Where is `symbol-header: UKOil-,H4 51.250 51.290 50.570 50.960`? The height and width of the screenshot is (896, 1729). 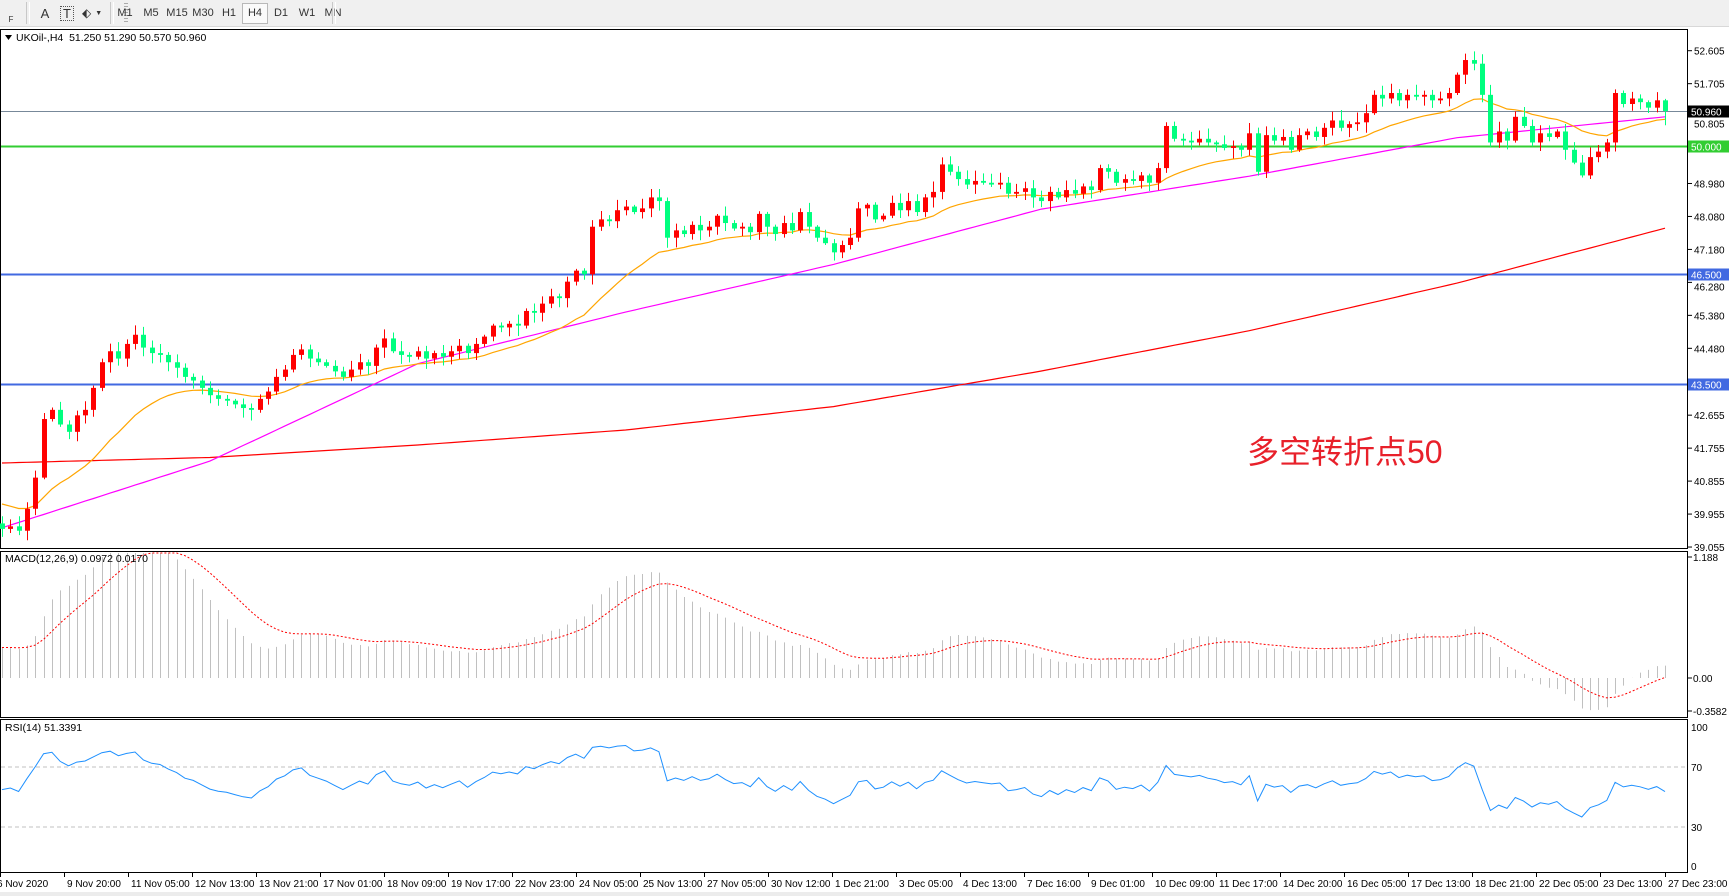 symbol-header: UKOil-,H4 51.250 51.290 50.570 50.960 is located at coordinates (111, 38).